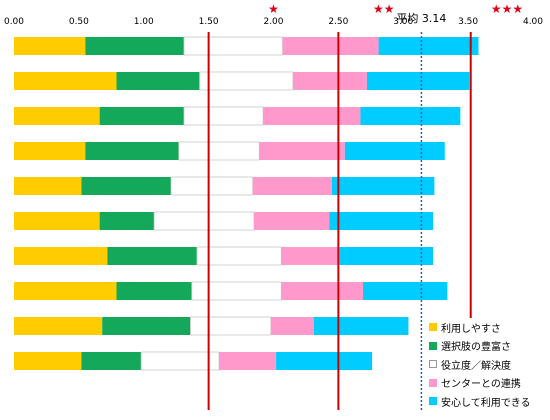 This screenshot has height=420, width=550. What do you see at coordinates (476, 348) in the screenshot?
I see `legend-label-variety: 選択肢の豊富さ` at bounding box center [476, 348].